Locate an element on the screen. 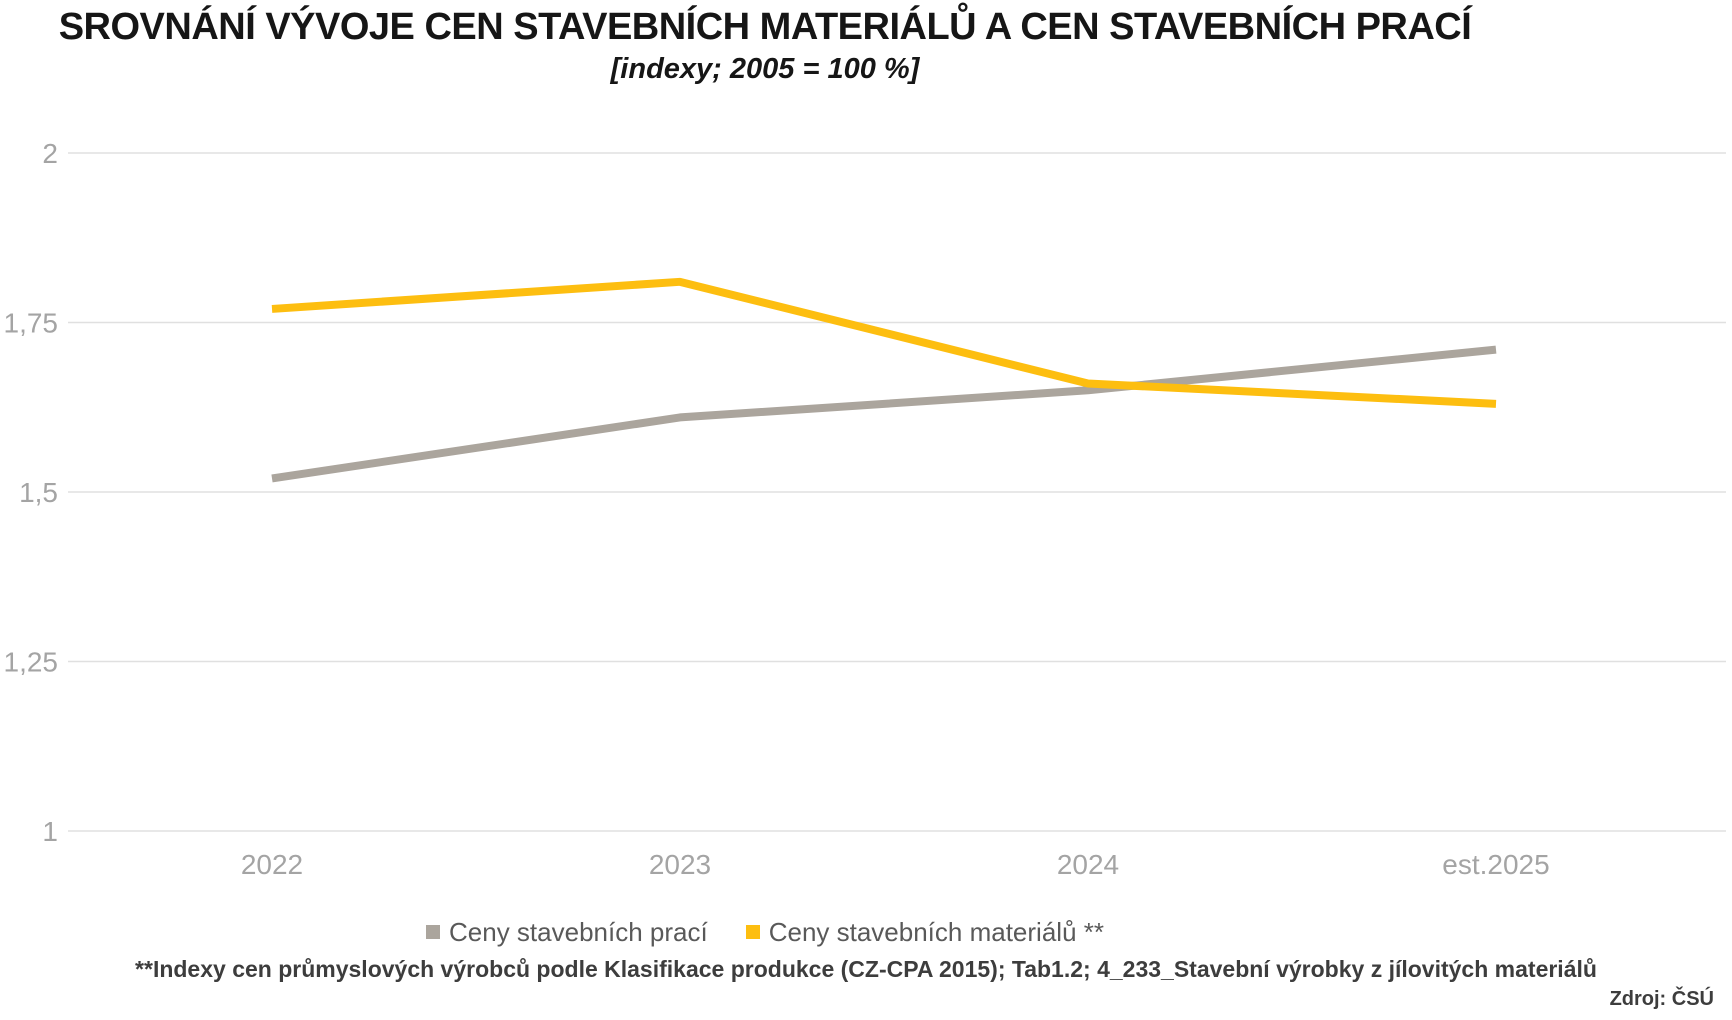 This screenshot has width=1732, height=1020. source-credit: Zdroj: ČSÚ is located at coordinates (1661, 999).